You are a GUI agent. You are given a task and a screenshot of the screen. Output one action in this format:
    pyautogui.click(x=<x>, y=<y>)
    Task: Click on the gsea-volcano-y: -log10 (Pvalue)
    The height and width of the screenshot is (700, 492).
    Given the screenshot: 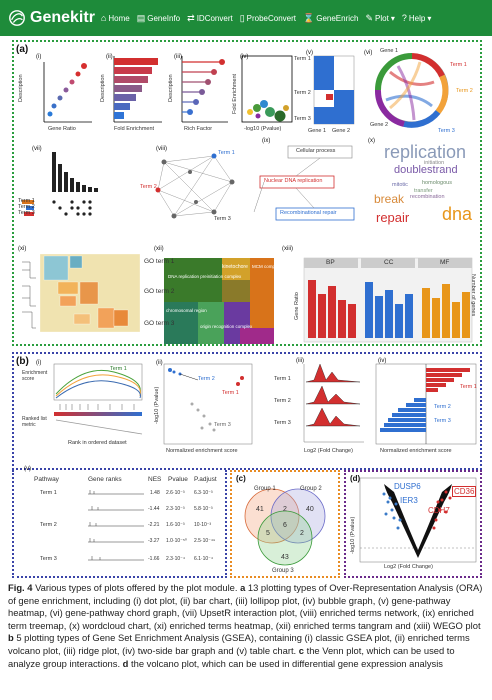 What is the action you would take?
    pyautogui.click(x=157, y=405)
    